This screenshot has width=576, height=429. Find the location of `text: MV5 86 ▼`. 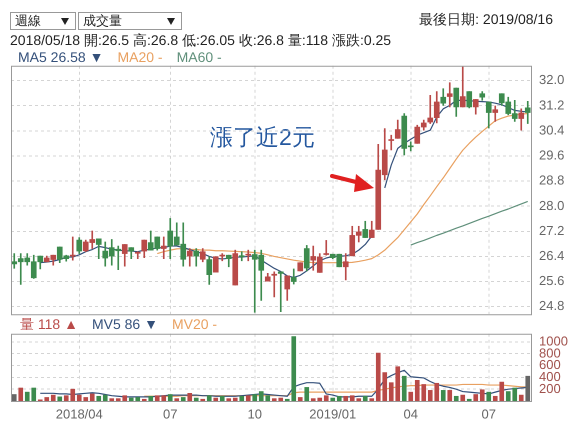

text: MV5 86 ▼ is located at coordinates (125, 325).